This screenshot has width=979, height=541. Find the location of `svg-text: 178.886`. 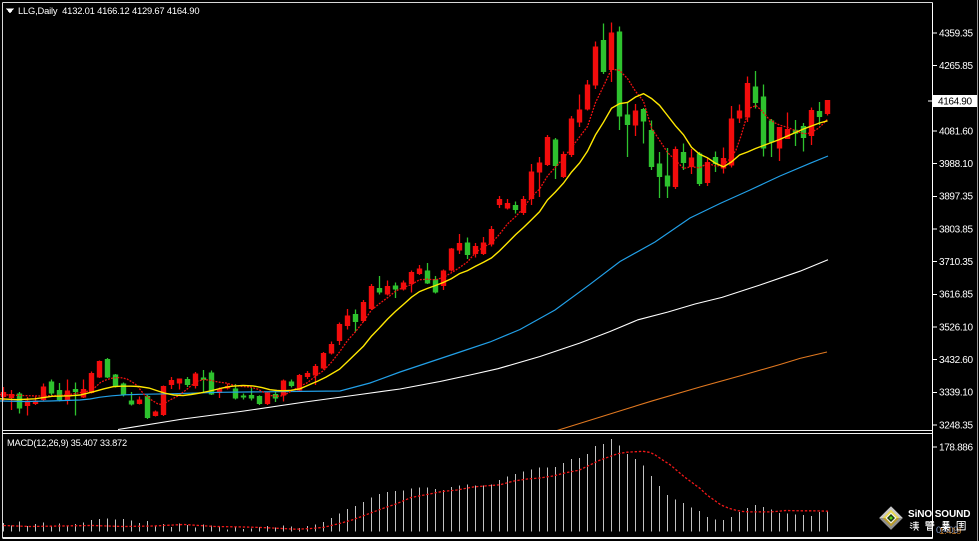

svg-text: 178.886 is located at coordinates (956, 447).